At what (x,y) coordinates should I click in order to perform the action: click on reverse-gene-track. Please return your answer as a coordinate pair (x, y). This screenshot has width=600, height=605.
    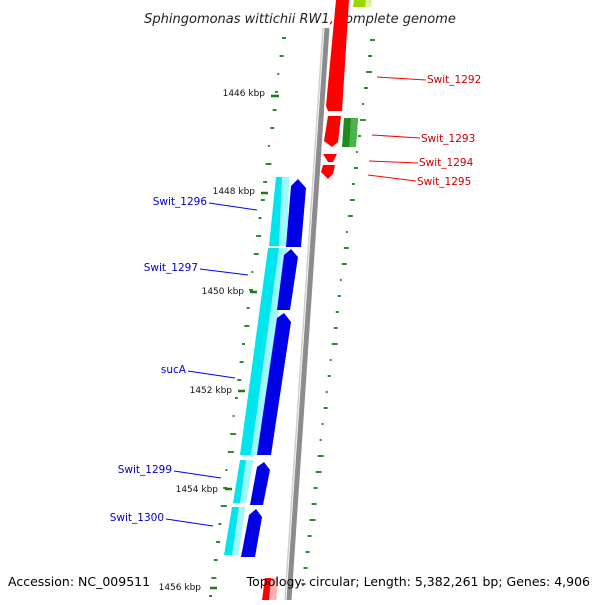
    Looking at the image, I should click on (256, 366).